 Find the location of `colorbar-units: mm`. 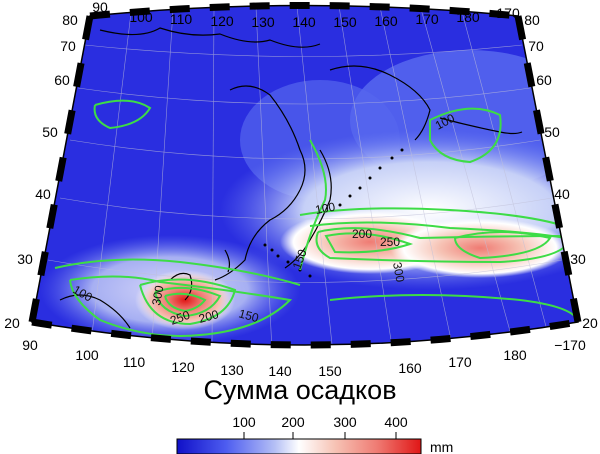

colorbar-units: mm is located at coordinates (441, 446).